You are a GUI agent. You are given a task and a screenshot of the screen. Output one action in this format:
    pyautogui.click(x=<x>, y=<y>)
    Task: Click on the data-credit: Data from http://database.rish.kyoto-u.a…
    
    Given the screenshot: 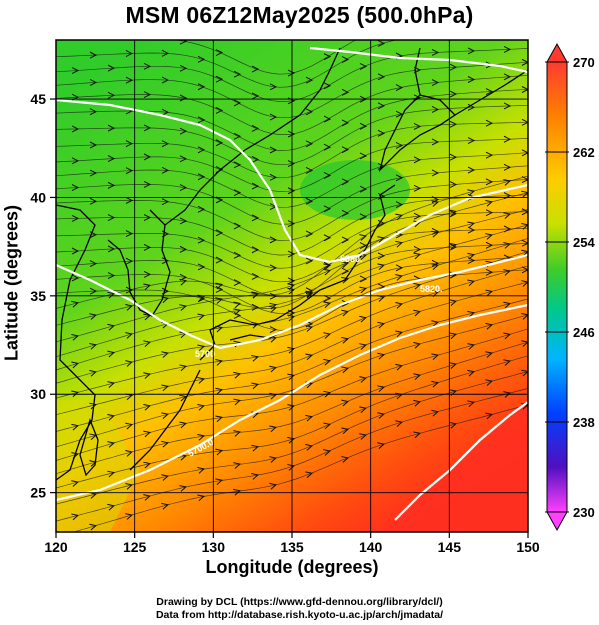 What is the action you would take?
    pyautogui.click(x=299, y=615)
    